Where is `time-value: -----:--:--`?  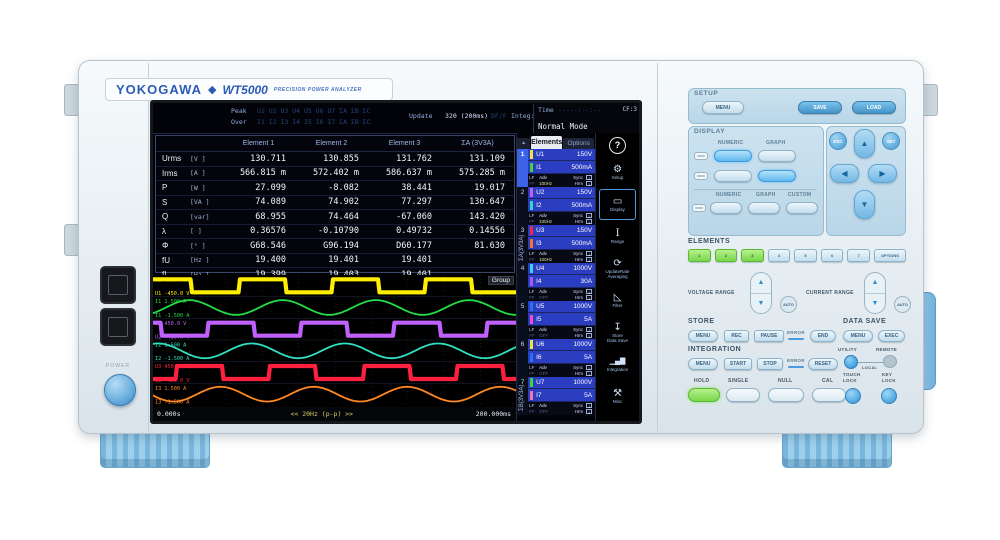 time-value: -----:--:-- is located at coordinates (580, 110).